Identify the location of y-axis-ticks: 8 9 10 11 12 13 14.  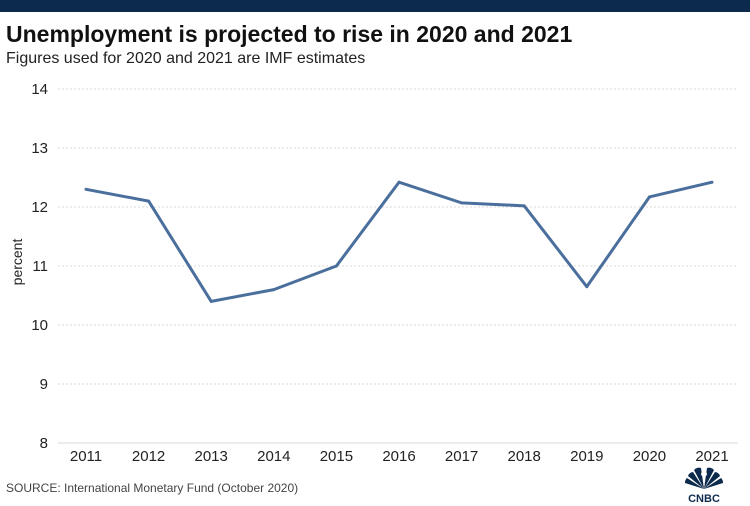
(39, 266).